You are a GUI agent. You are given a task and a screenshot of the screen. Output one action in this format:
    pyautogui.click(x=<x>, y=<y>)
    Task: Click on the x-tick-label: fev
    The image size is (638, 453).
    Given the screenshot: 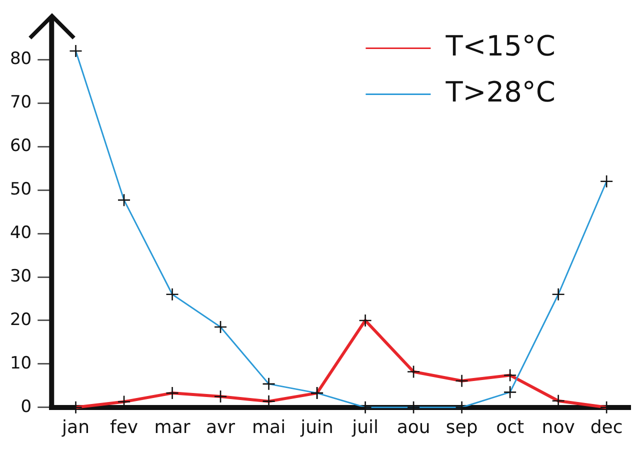 What is the action you would take?
    pyautogui.click(x=124, y=427)
    